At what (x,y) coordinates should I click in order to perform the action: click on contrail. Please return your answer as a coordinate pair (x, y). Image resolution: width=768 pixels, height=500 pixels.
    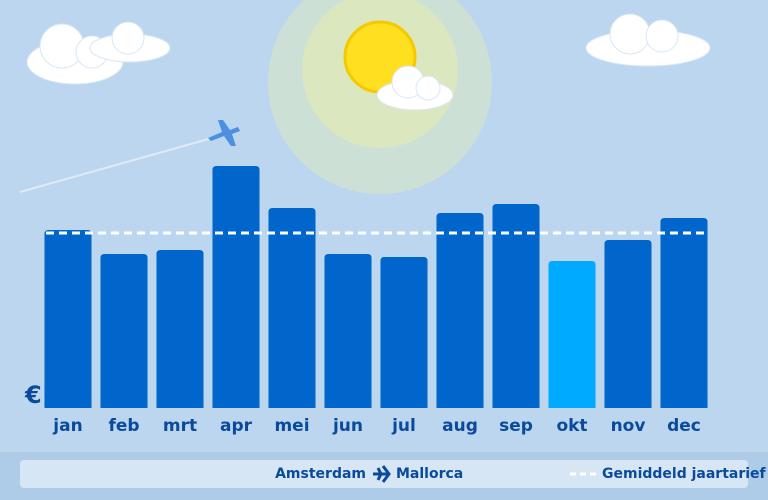
    Looking at the image, I should click on (116, 165).